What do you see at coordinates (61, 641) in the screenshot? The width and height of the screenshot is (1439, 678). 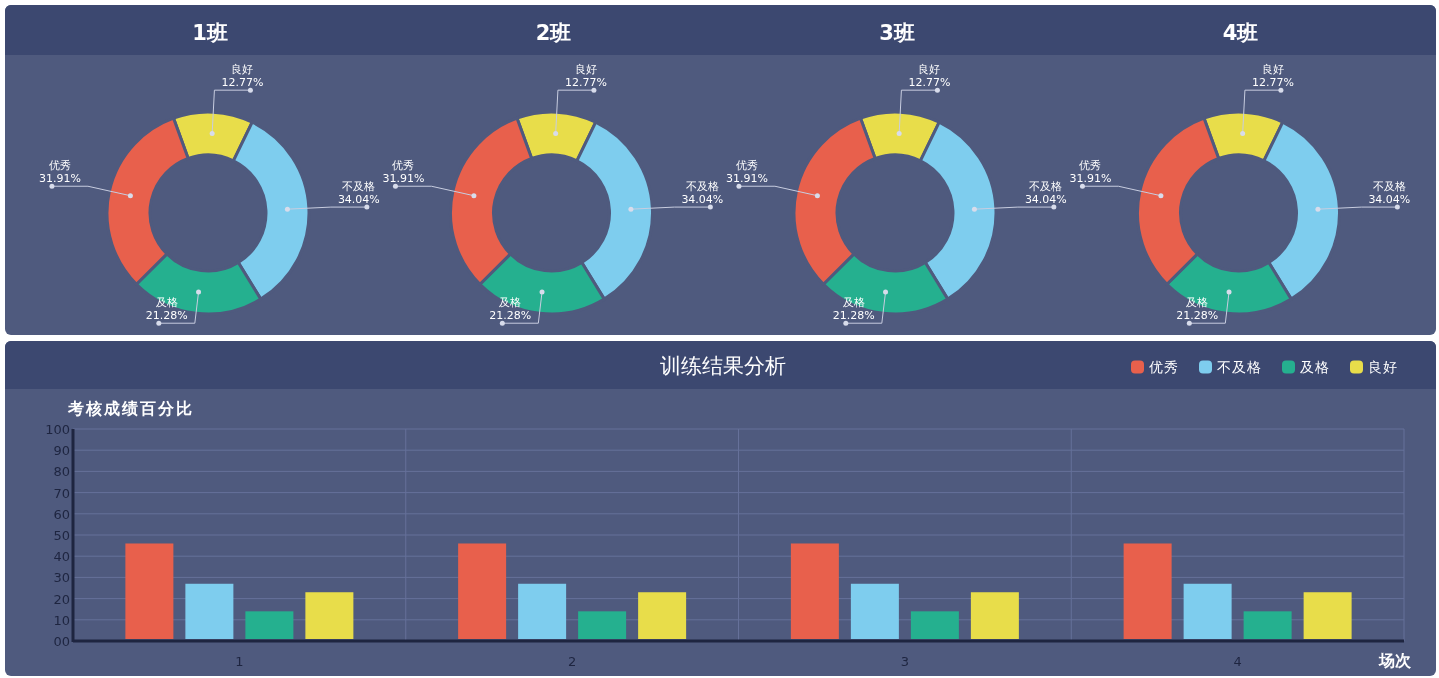 I see `y-tick-label: 00` at bounding box center [61, 641].